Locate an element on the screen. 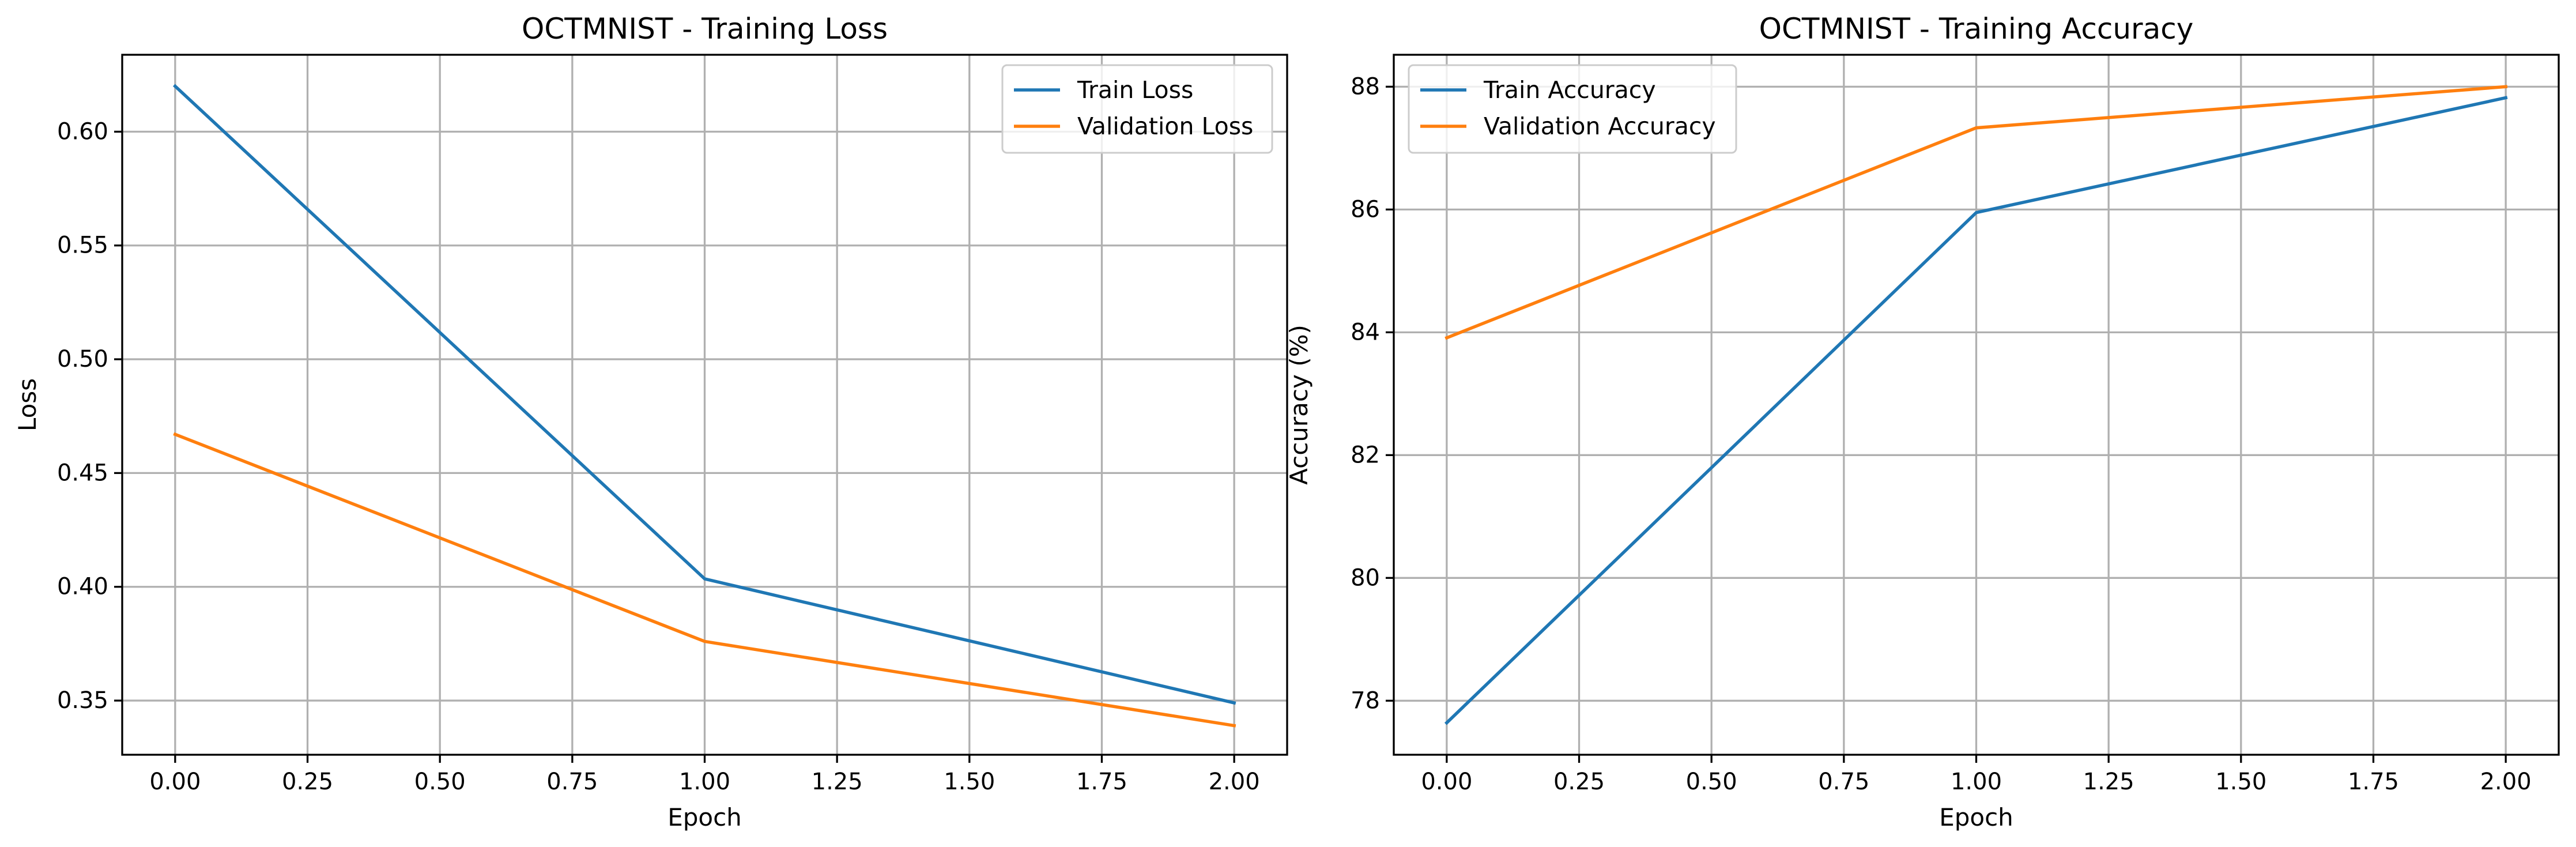 This screenshot has width=2576, height=847. y-tick-label: 0.55 is located at coordinates (82, 245).